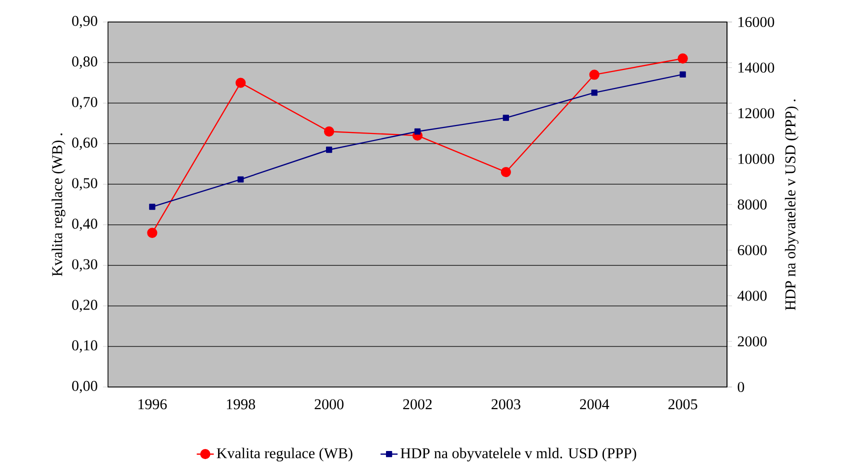 This screenshot has width=849, height=474. What do you see at coordinates (85, 265) in the screenshot?
I see `y-tick-label: 0,30` at bounding box center [85, 265].